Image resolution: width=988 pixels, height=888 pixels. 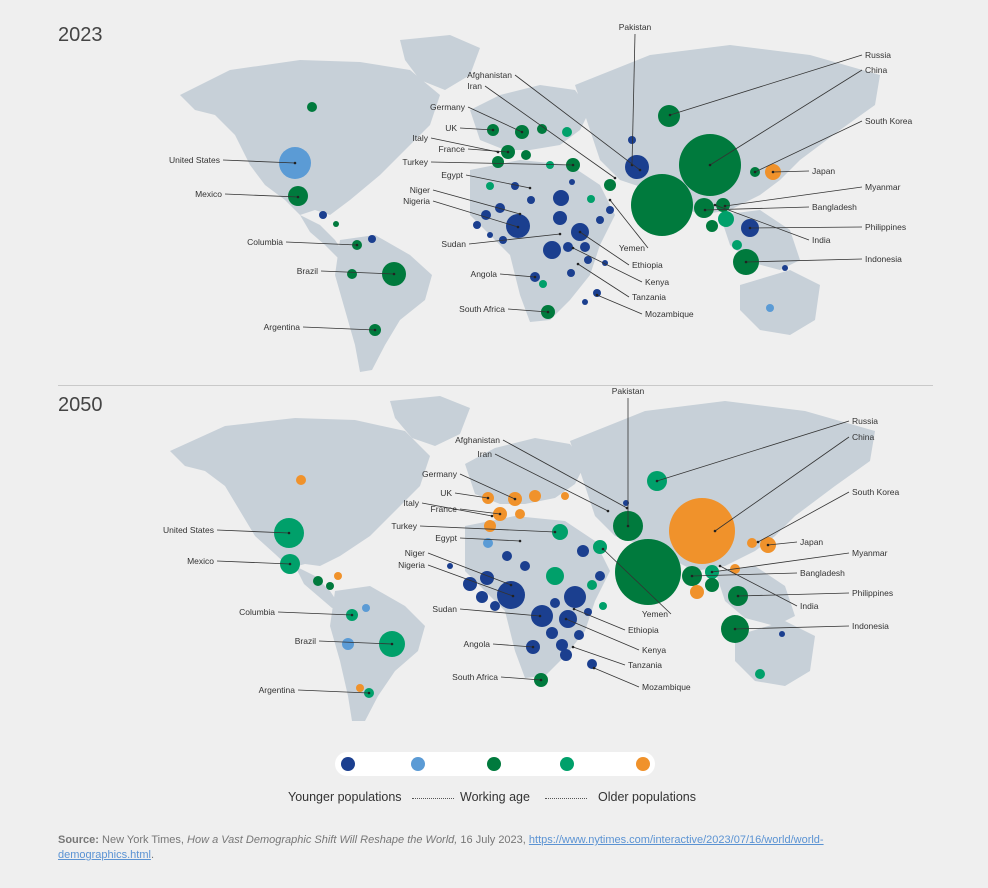 What do you see at coordinates (78, 840) in the screenshot?
I see `source-label: Source:` at bounding box center [78, 840].